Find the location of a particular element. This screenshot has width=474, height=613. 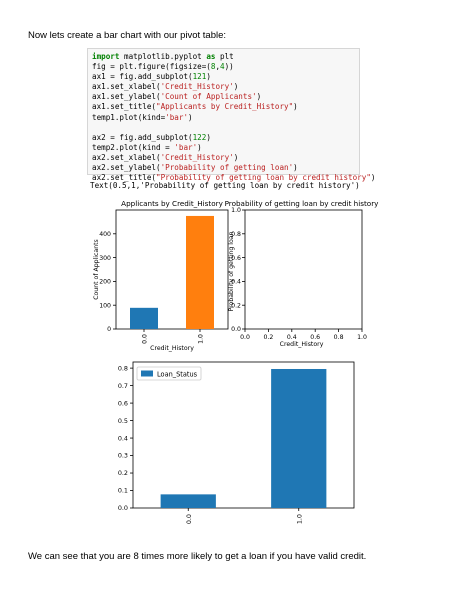

code-line: ax1.set_xlabel('Credit_History') is located at coordinates (223, 87).